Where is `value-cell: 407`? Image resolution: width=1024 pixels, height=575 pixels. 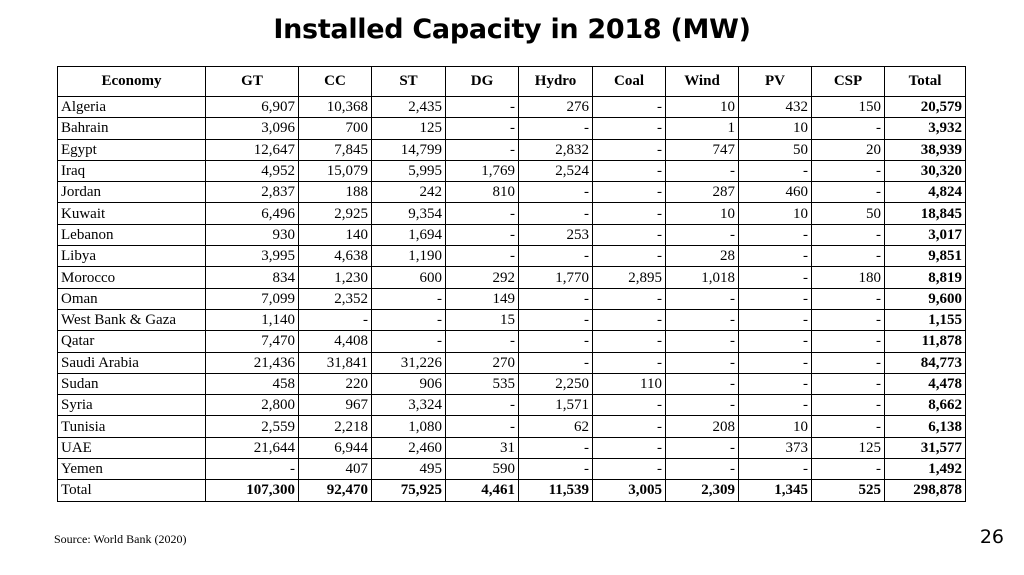
value-cell: 407 is located at coordinates (335, 469).